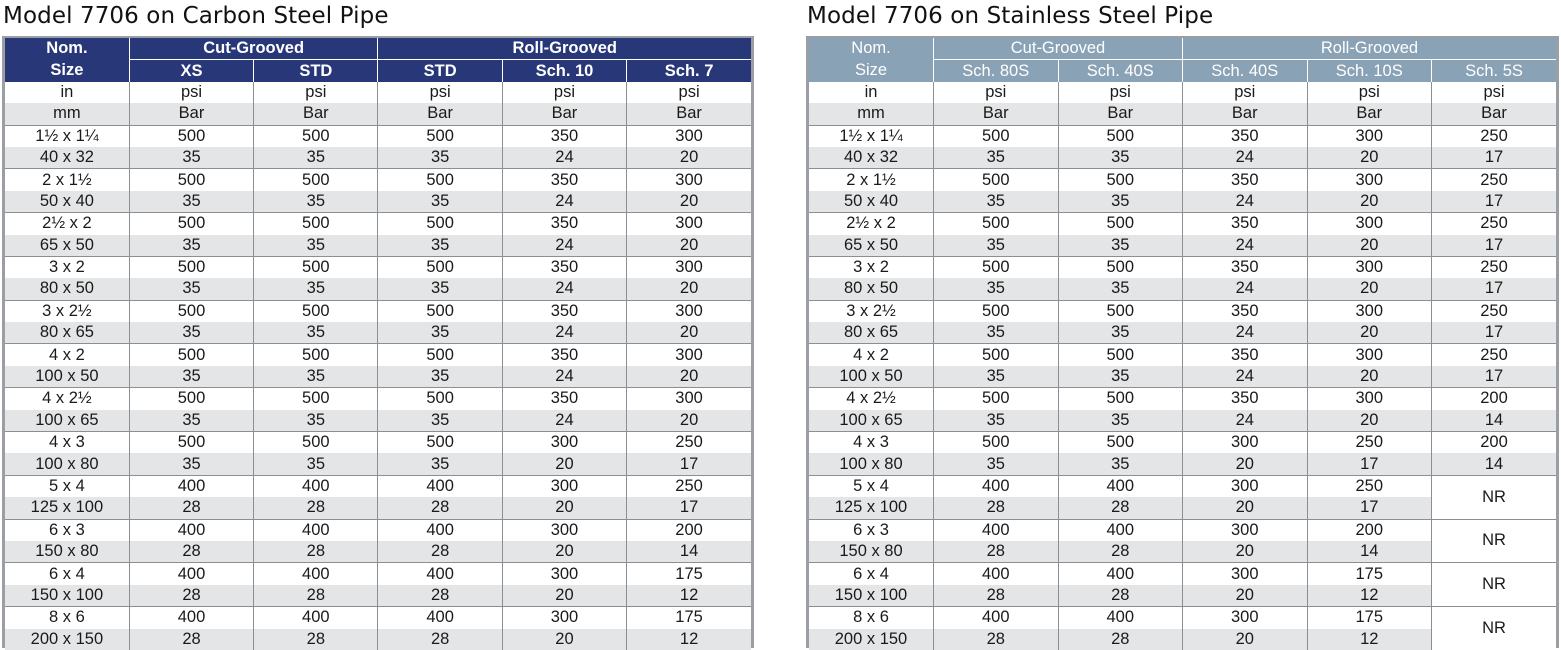 The width and height of the screenshot is (1561, 650). I want to click on table-row: 80 x 65 35 35 24 20 17, so click(1182, 333).